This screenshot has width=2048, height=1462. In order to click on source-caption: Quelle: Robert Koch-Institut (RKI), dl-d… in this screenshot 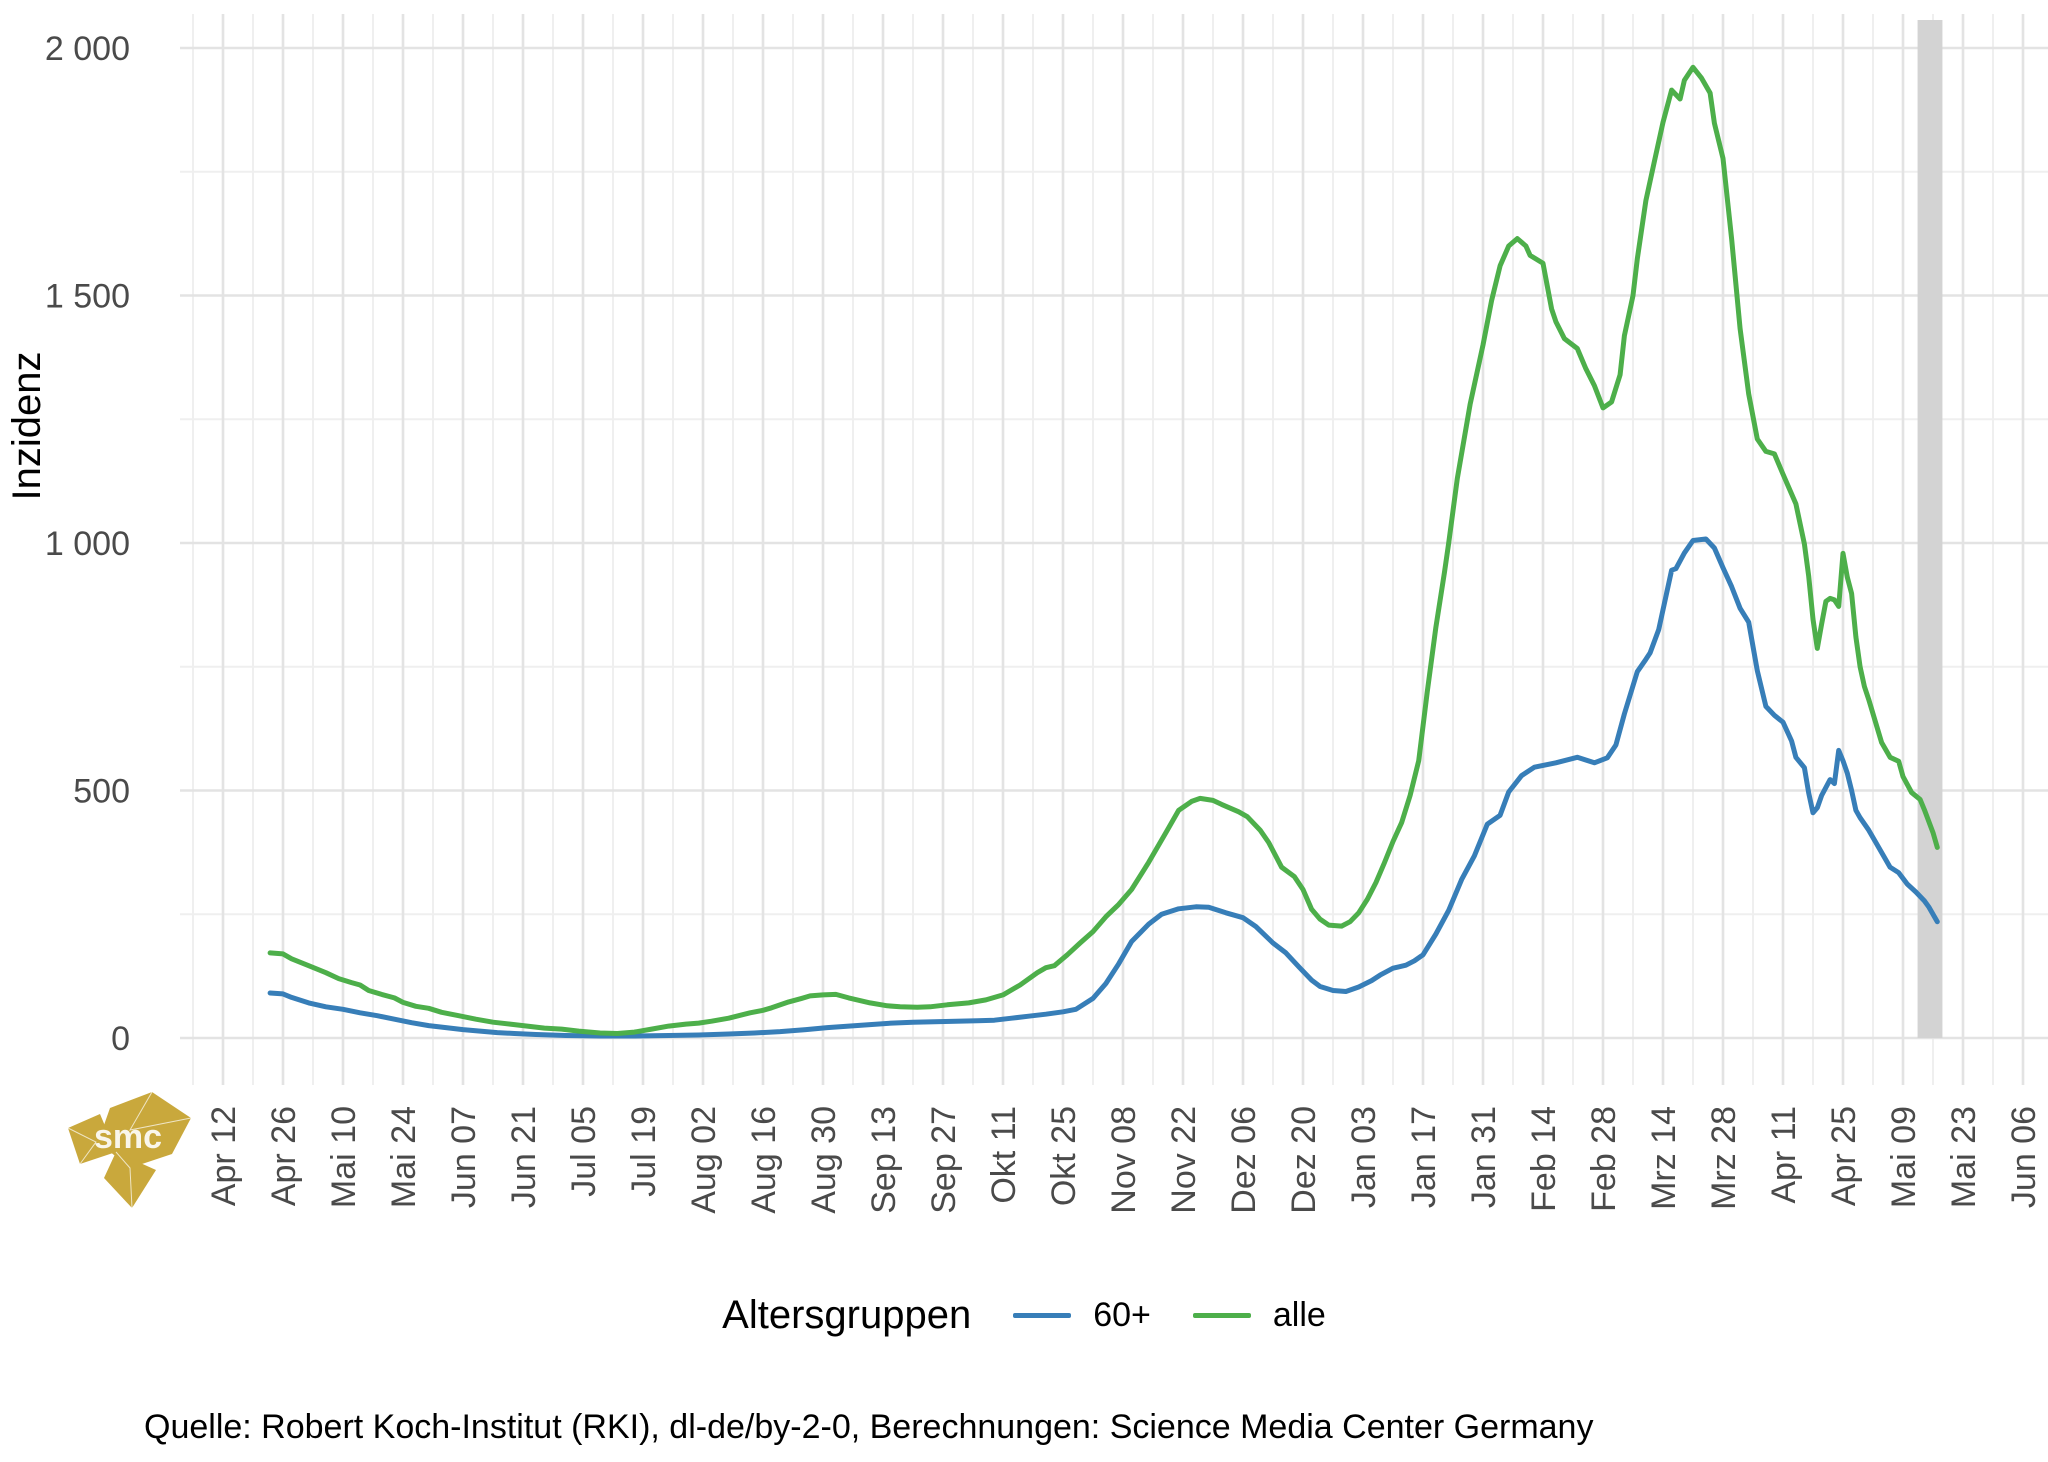, I will do `click(869, 1427)`.